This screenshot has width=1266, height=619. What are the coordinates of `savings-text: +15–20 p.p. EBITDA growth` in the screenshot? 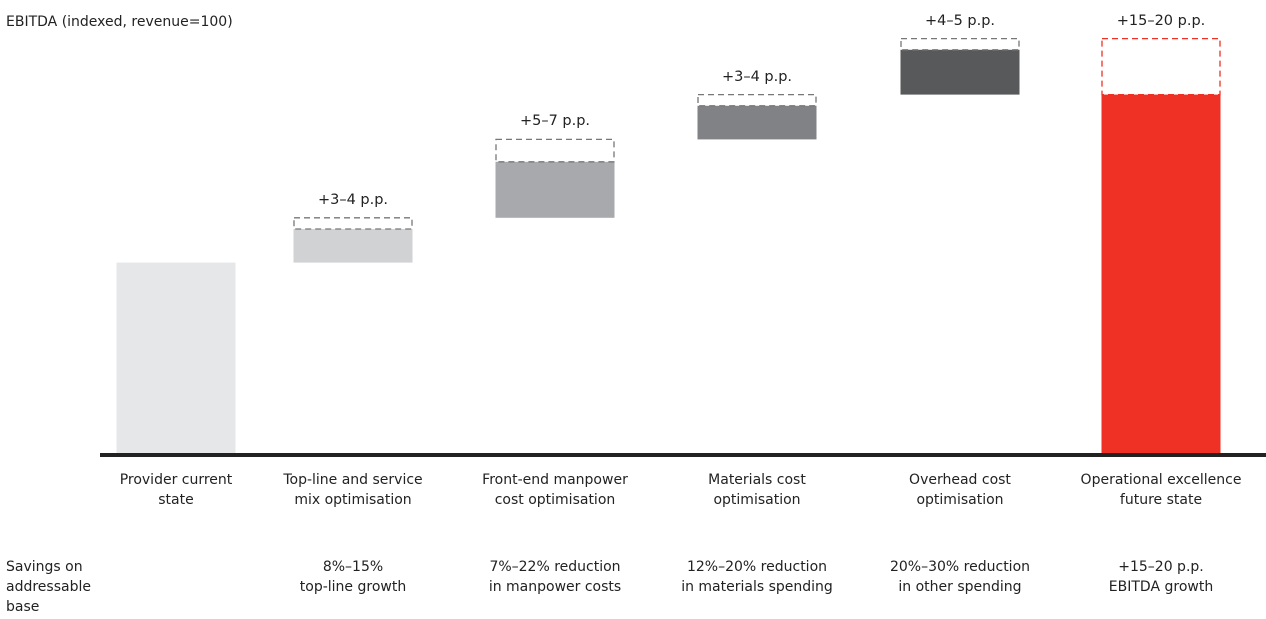 It's located at (1161, 577).